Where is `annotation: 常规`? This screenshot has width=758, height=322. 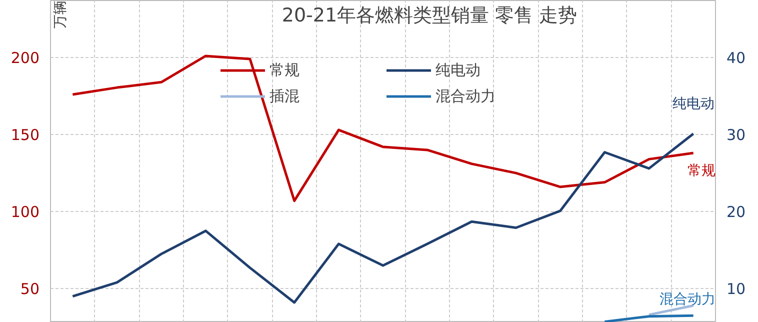
annotation: 常规 is located at coordinates (702, 171).